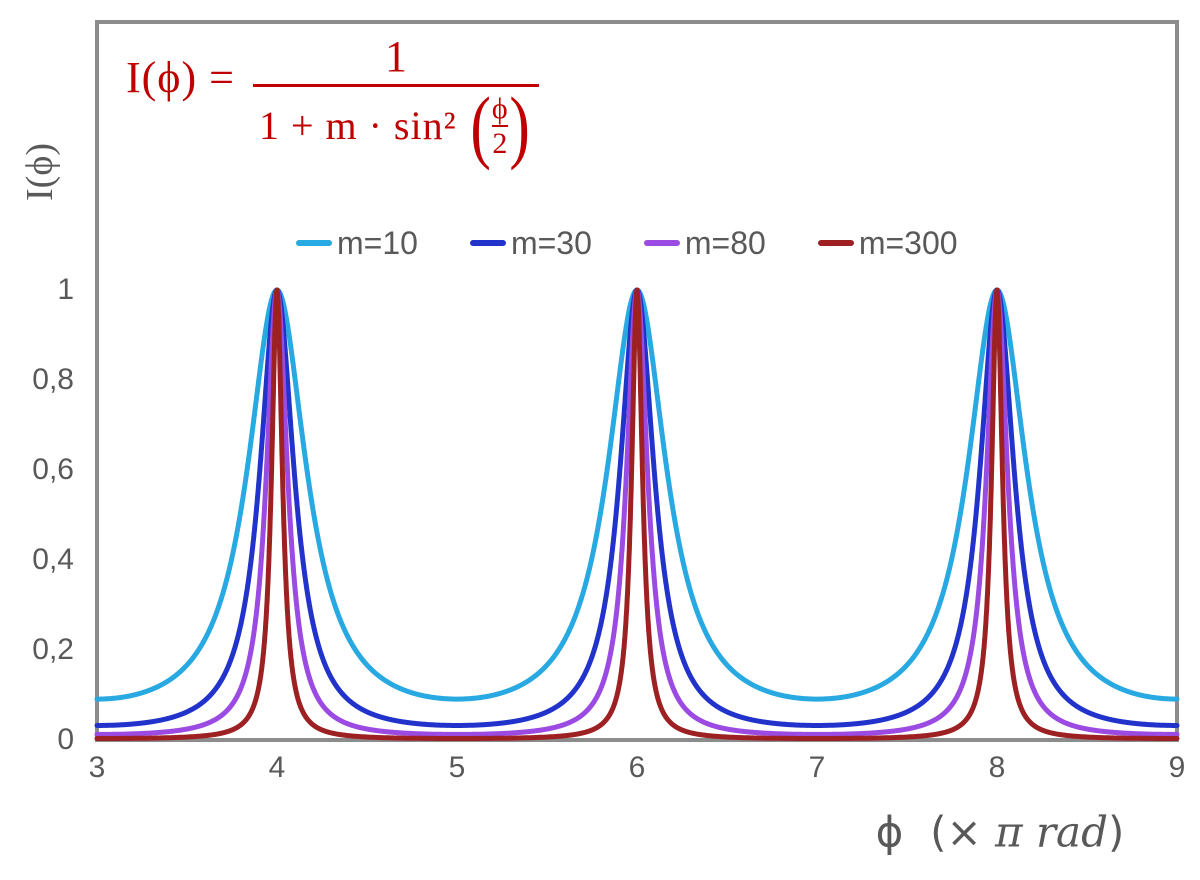 The height and width of the screenshot is (880, 1200). Describe the element at coordinates (1051, 832) in the screenshot. I see `x-axis-title-units: π rad` at that location.